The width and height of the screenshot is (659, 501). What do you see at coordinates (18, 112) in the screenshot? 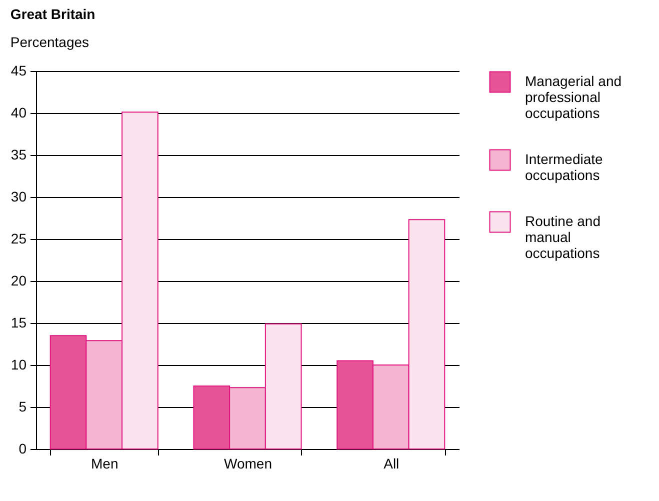
I see `y-tick-label: 40` at bounding box center [18, 112].